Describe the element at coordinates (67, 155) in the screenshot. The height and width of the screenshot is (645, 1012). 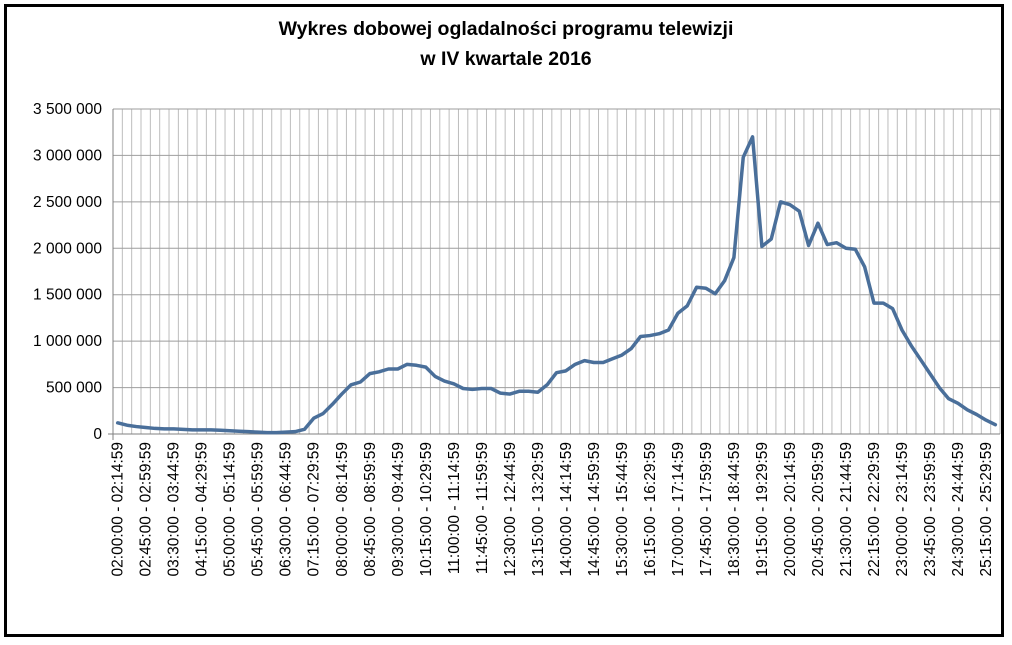
I see `y-tick-label: 3 000 000` at that location.